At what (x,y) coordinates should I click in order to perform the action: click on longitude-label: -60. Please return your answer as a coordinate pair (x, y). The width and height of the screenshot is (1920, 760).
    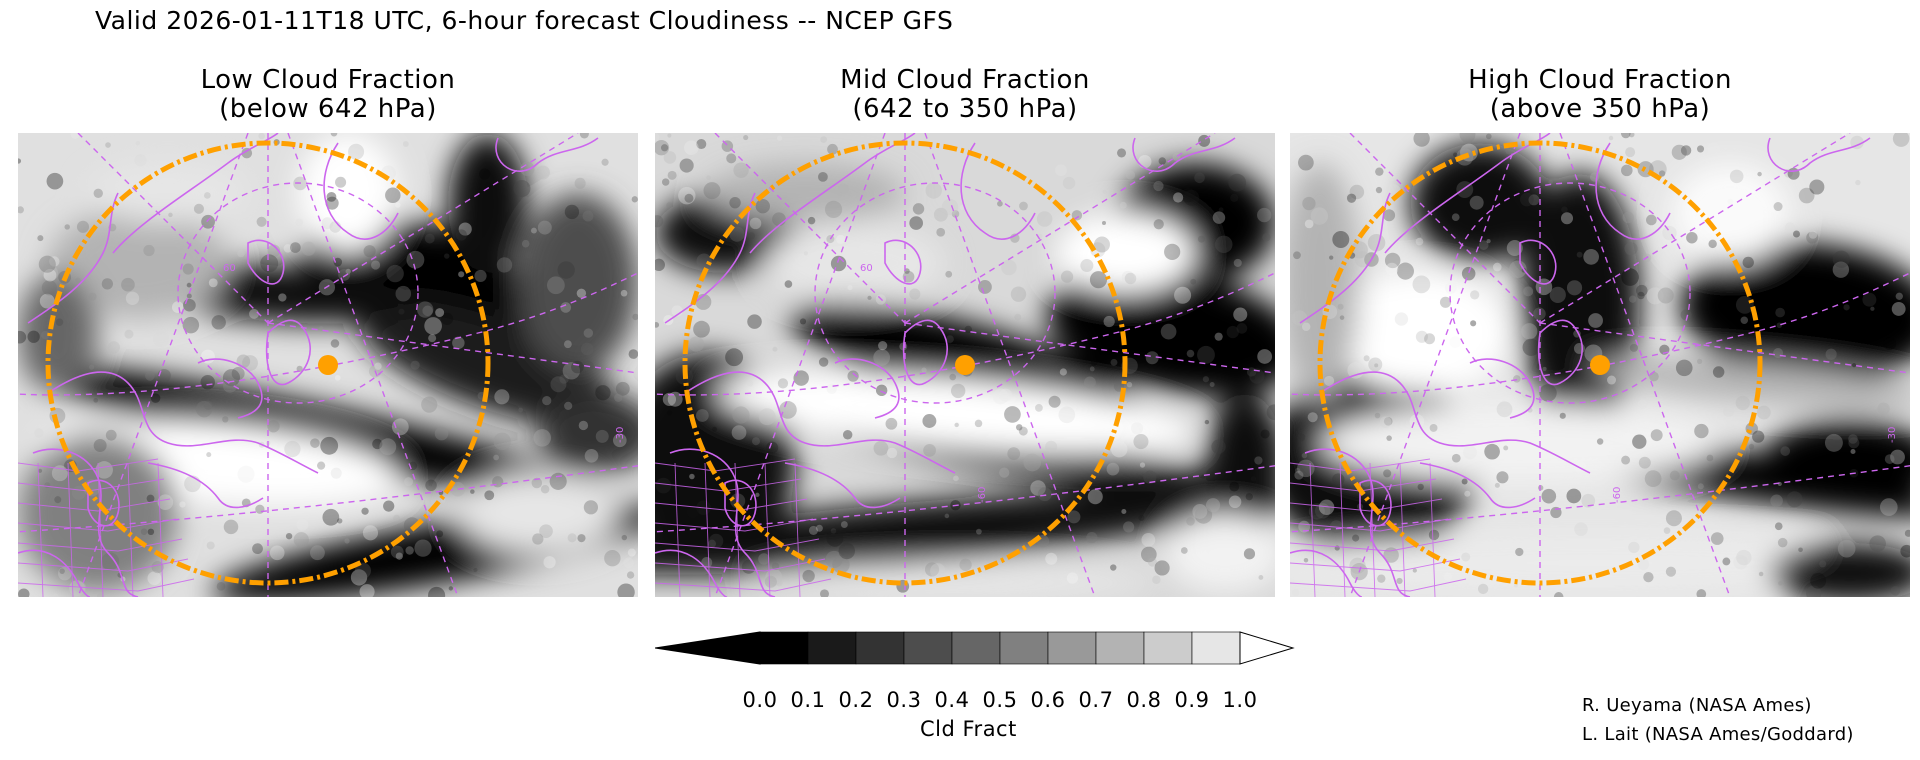
    Looking at the image, I should click on (982, 495).